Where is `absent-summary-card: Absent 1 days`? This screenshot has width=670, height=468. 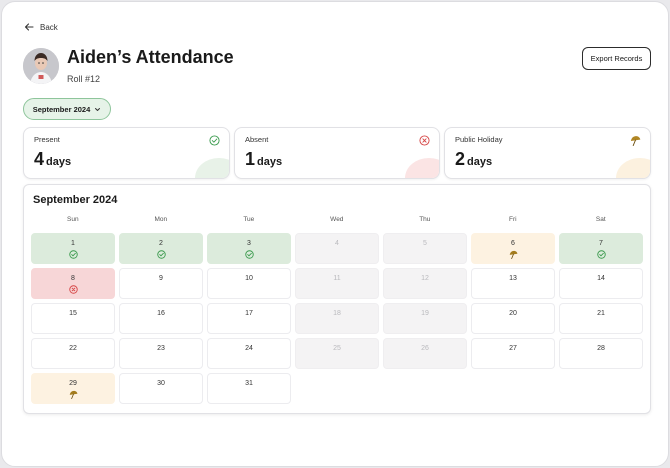
absent-summary-card: Absent 1 days is located at coordinates (337, 153).